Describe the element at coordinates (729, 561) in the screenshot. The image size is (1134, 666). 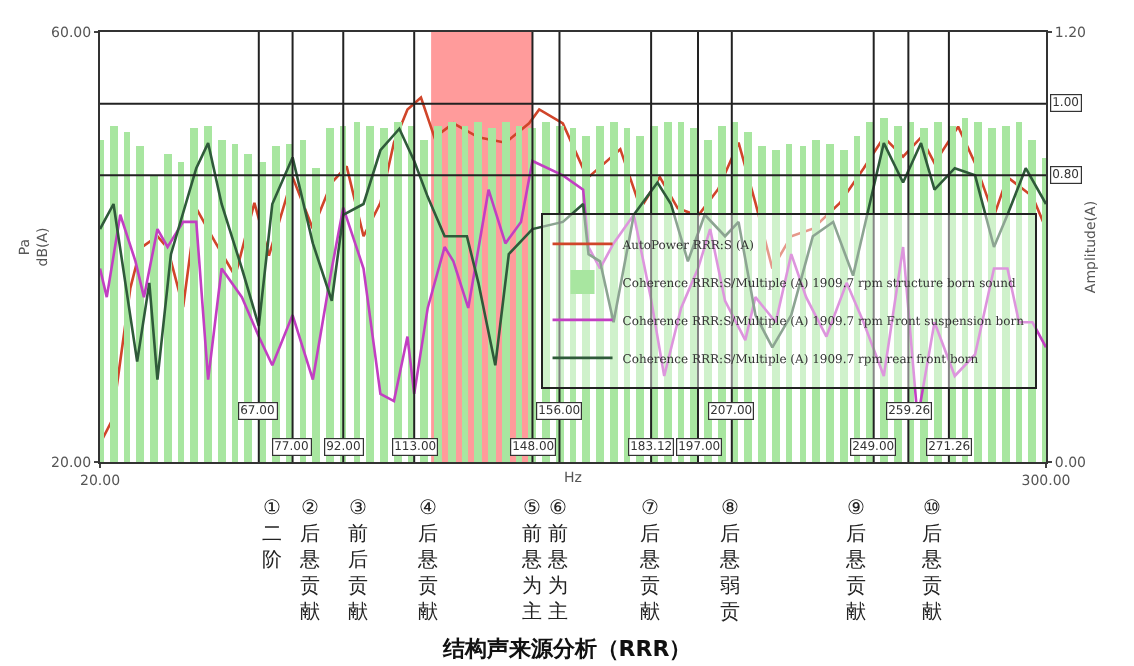
I see `text: ⑧后悬弱贡` at that location.